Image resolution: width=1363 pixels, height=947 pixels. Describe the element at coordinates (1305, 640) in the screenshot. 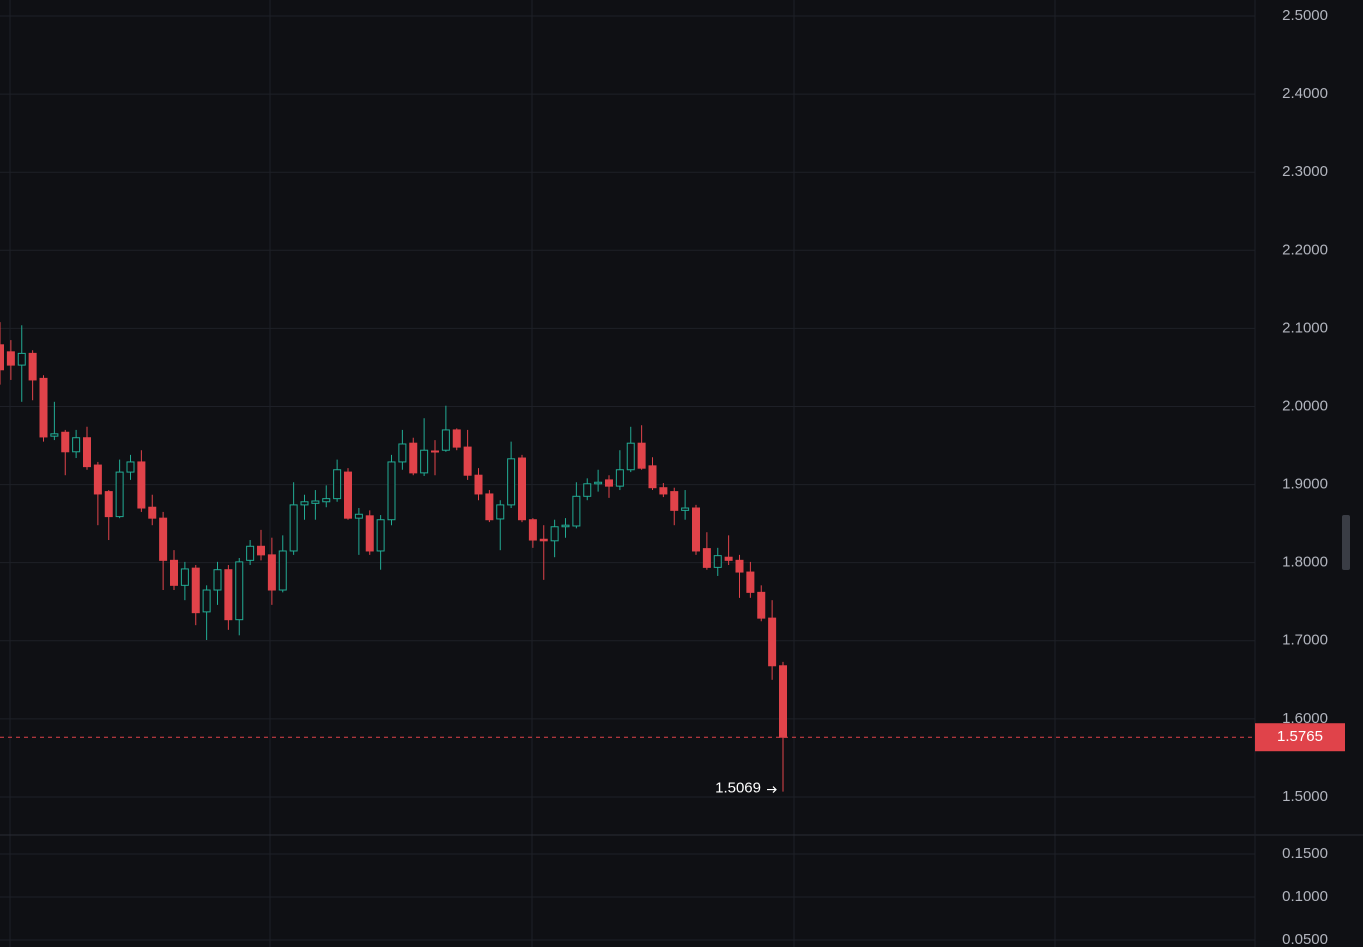

I see `y-tick-label: 1.7000` at that location.